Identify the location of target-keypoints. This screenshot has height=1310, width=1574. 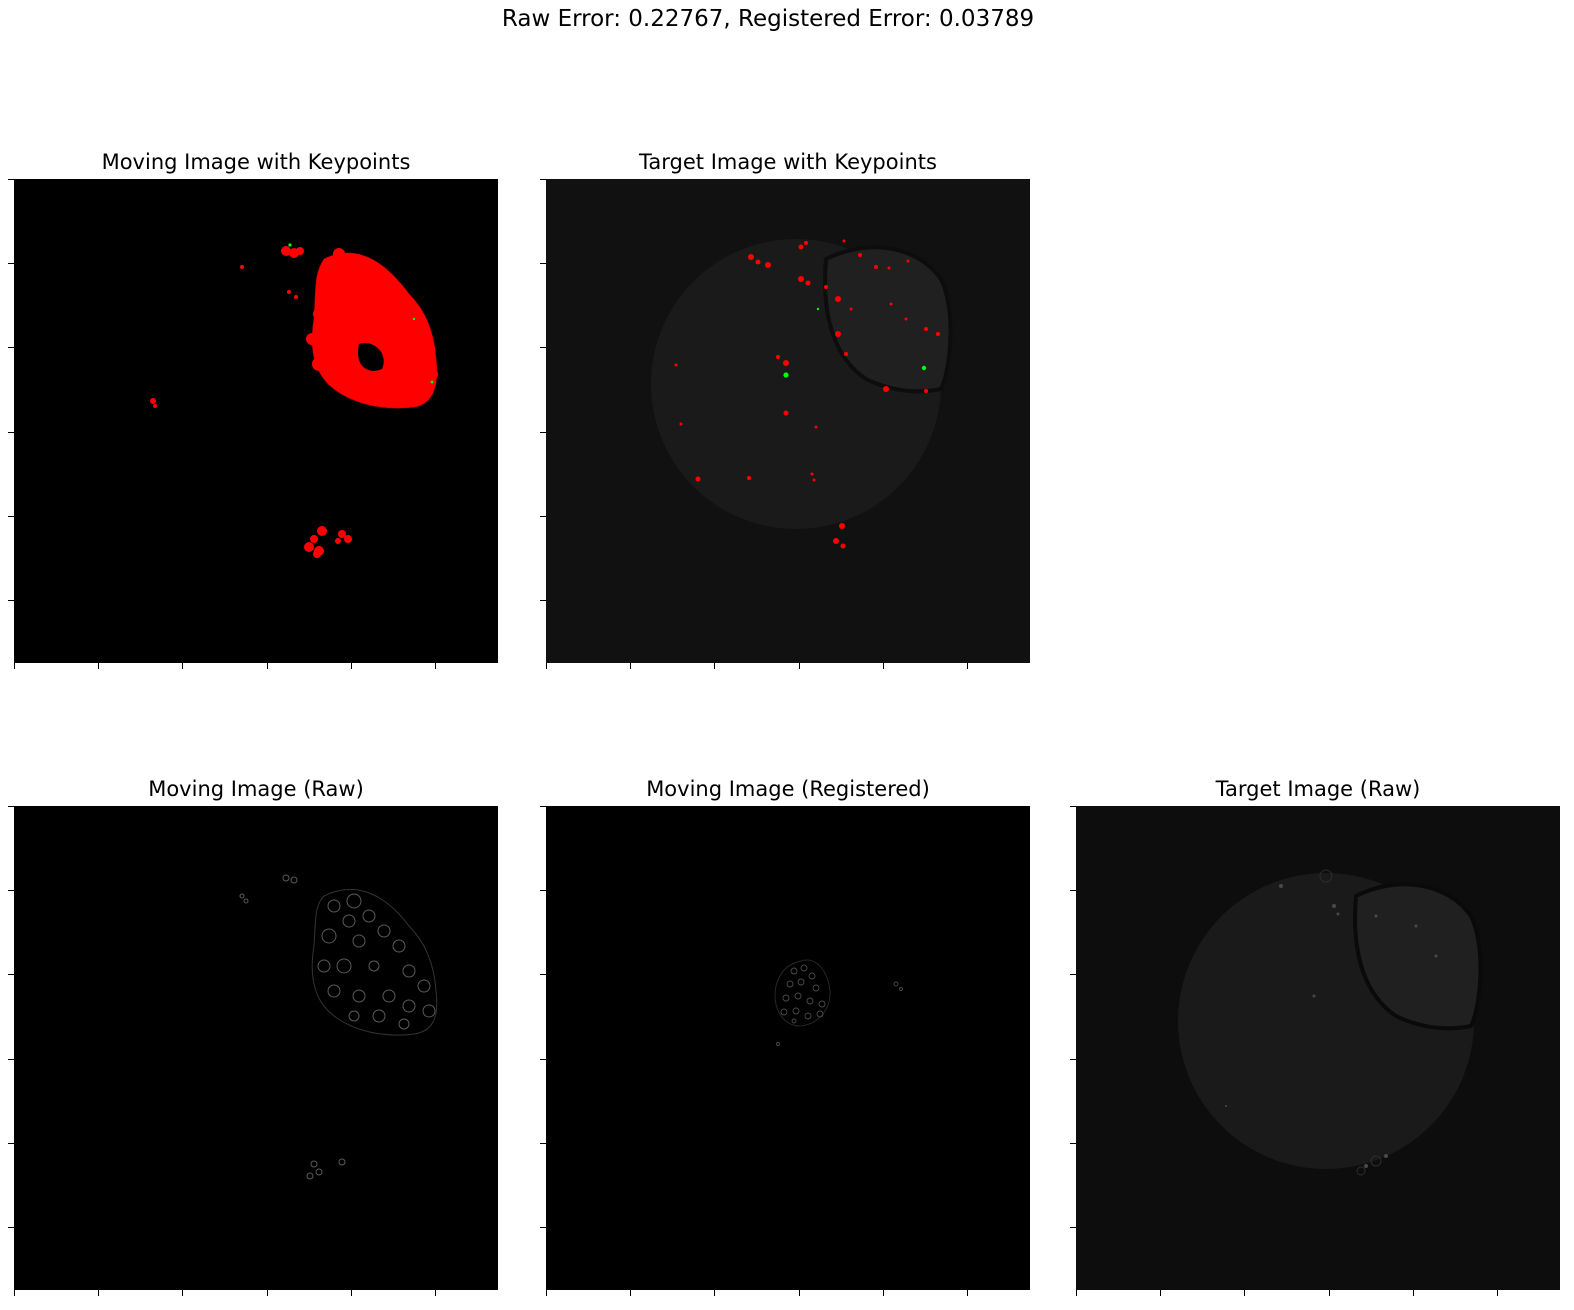
(807, 394).